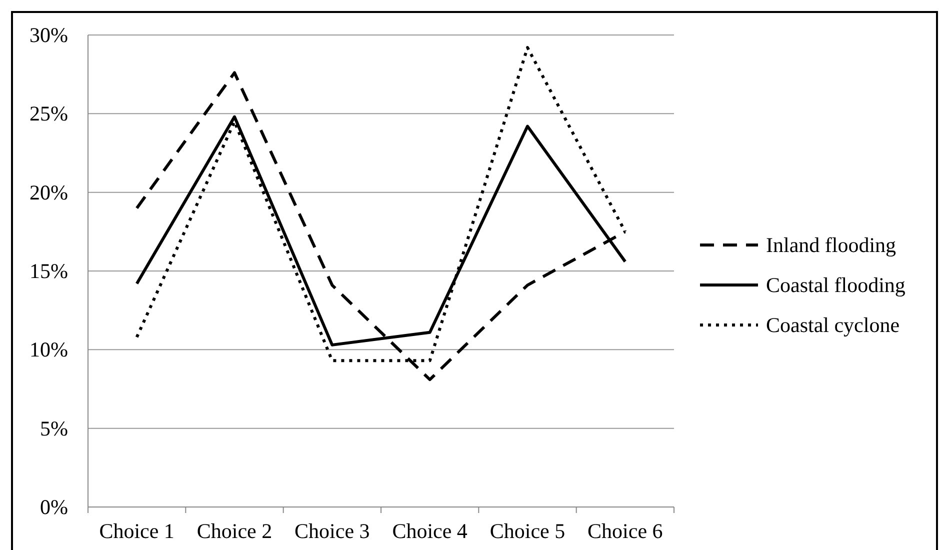 The height and width of the screenshot is (550, 939). What do you see at coordinates (49, 35) in the screenshot?
I see `y-tick-label: 30%` at bounding box center [49, 35].